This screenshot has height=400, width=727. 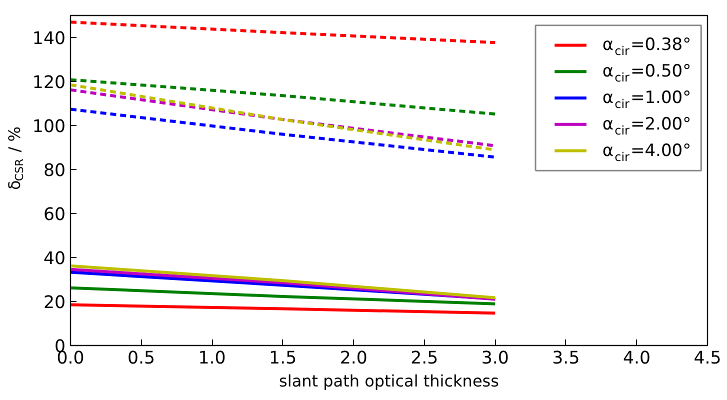 What do you see at coordinates (142, 358) in the screenshot?
I see `x-tick-label: 0.5` at bounding box center [142, 358].